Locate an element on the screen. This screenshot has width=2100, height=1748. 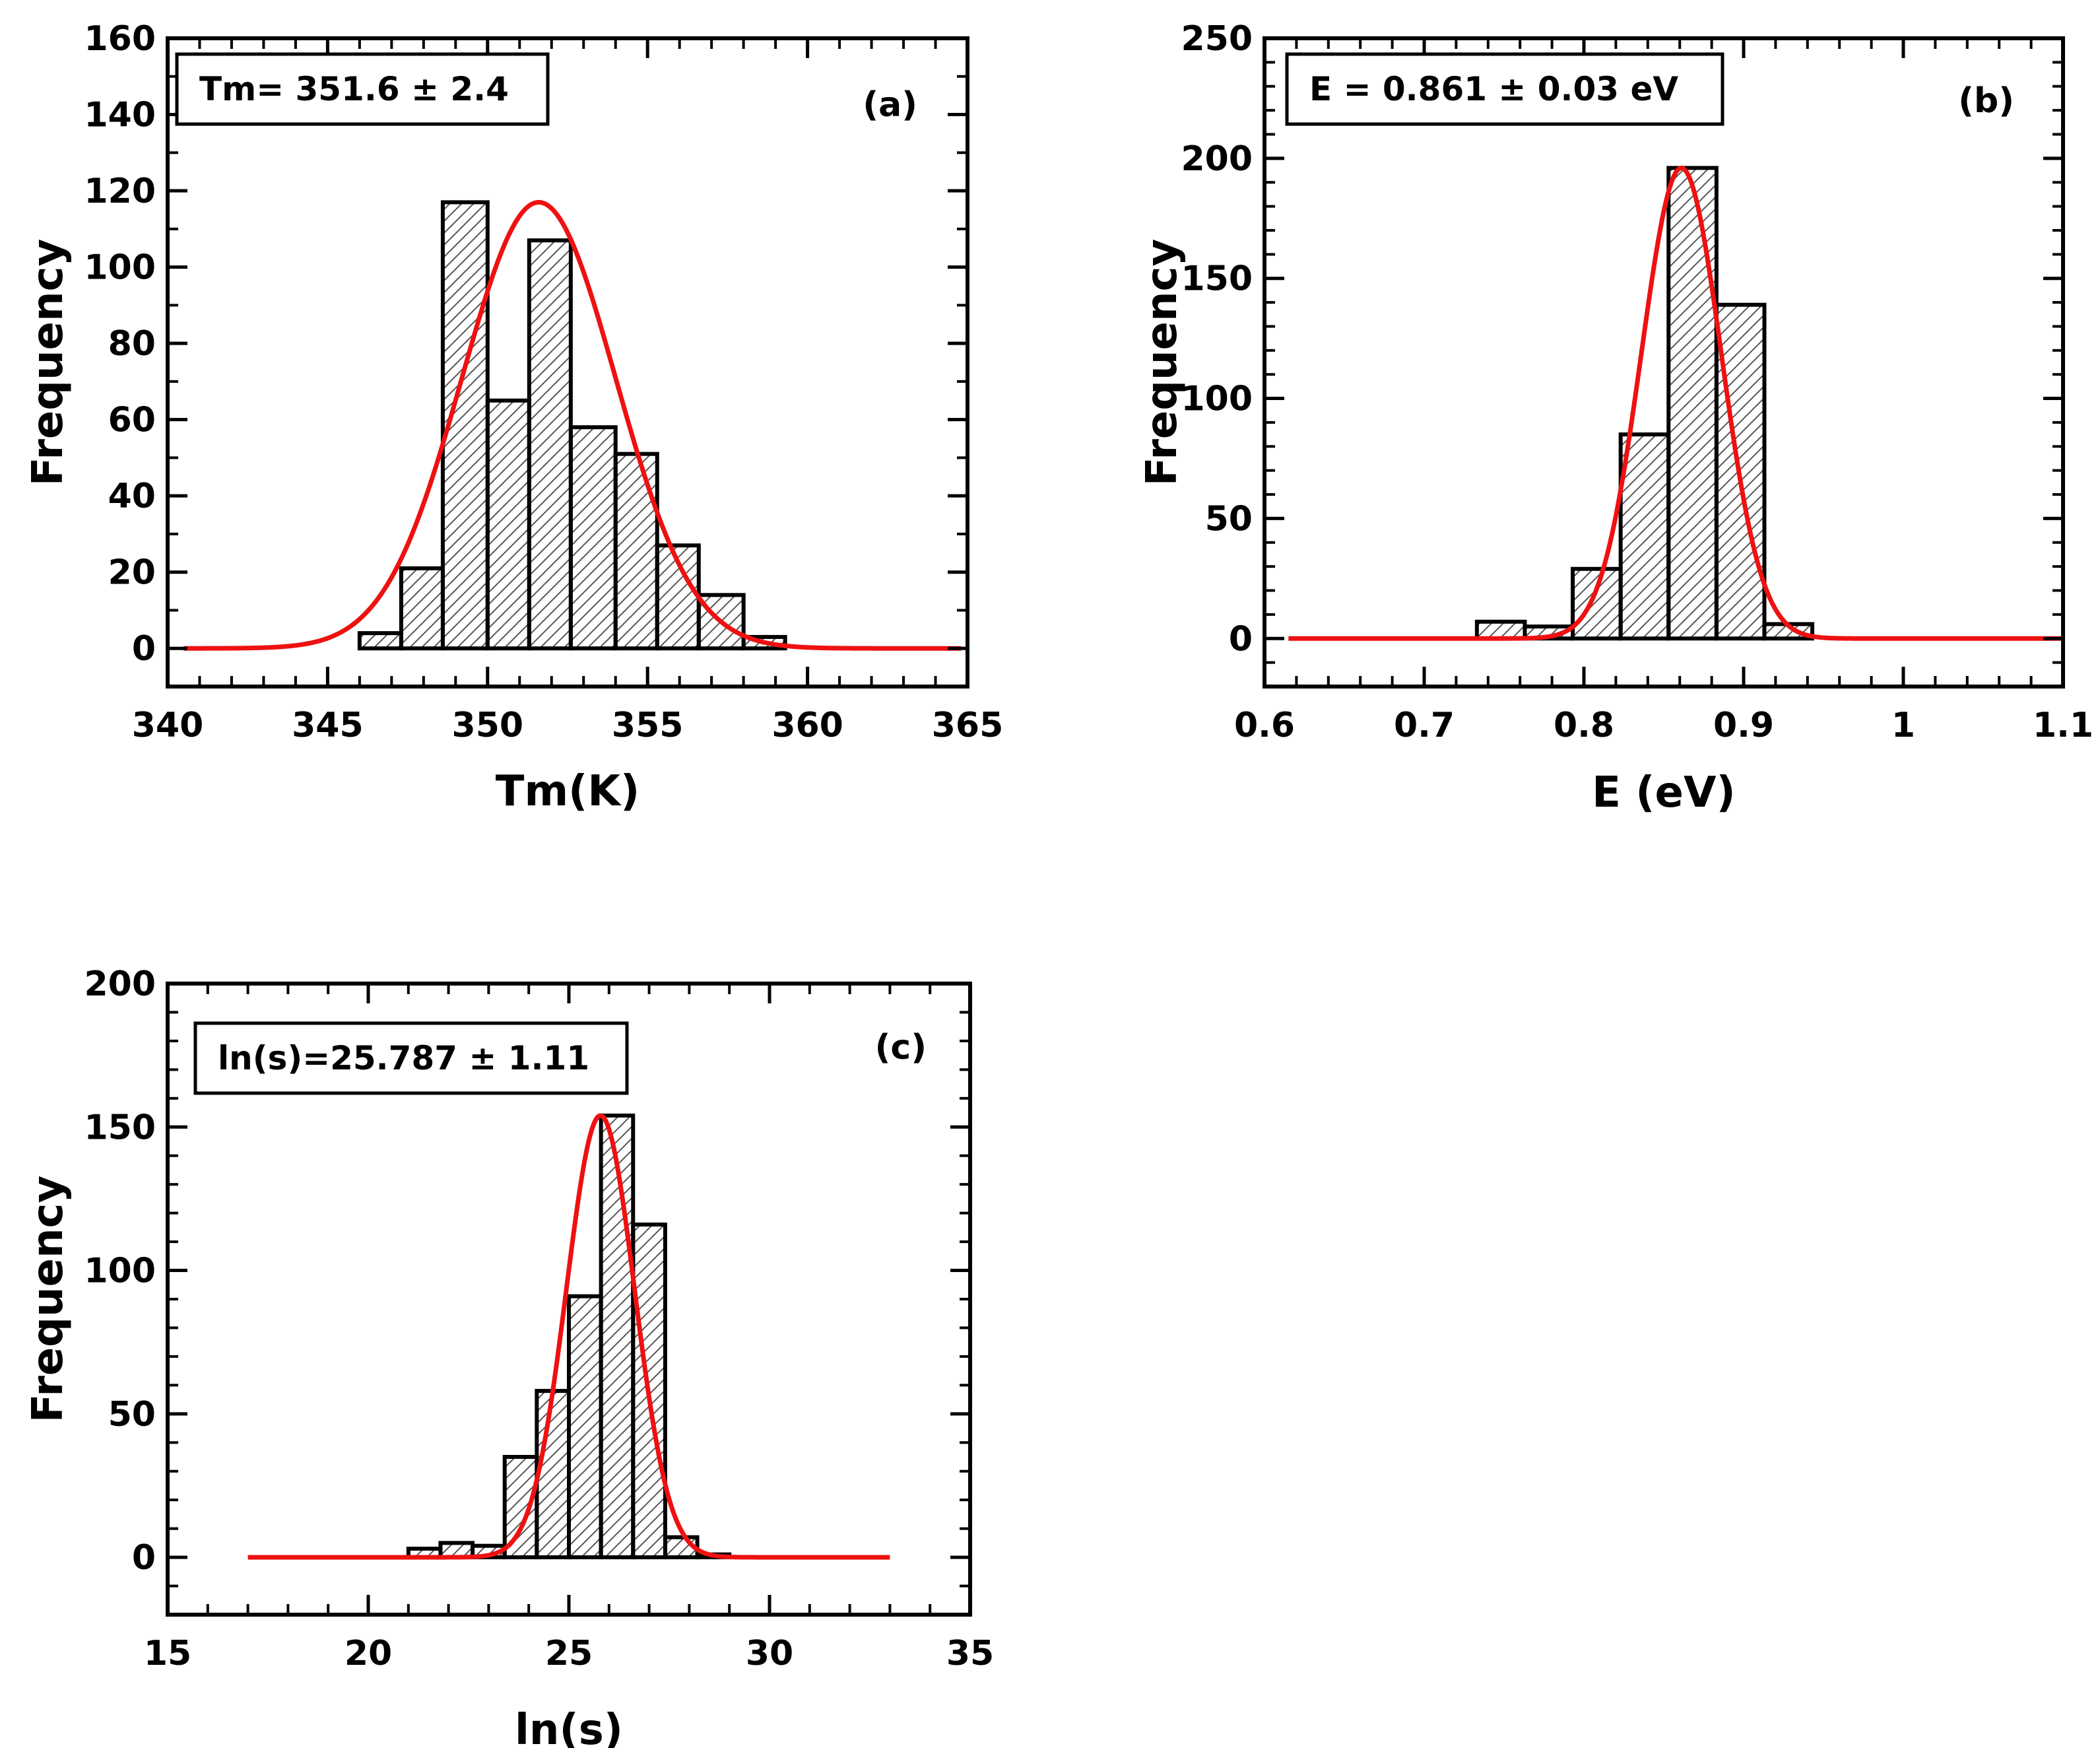
y-axis-title-a: Frequency is located at coordinates (48, 363).